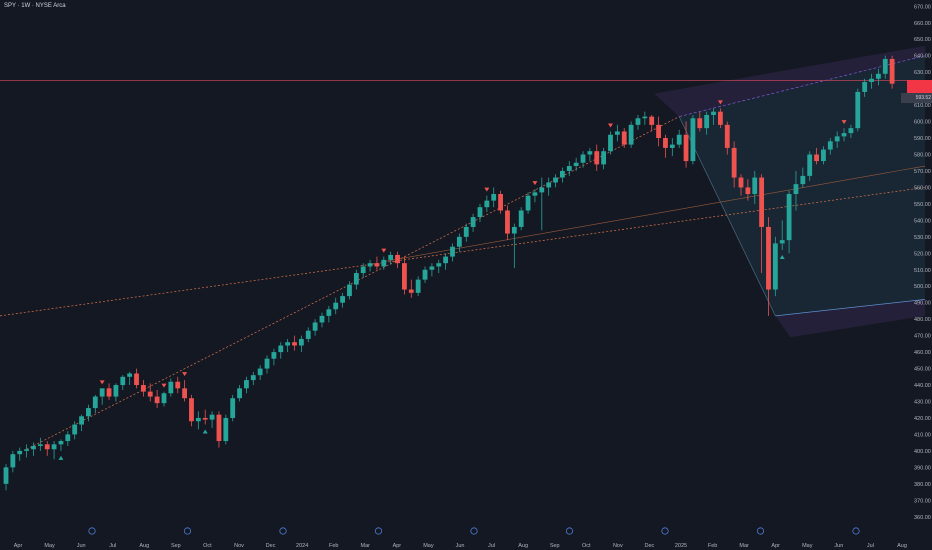 The height and width of the screenshot is (550, 932). I want to click on x-tick-label: Jun, so click(838, 546).